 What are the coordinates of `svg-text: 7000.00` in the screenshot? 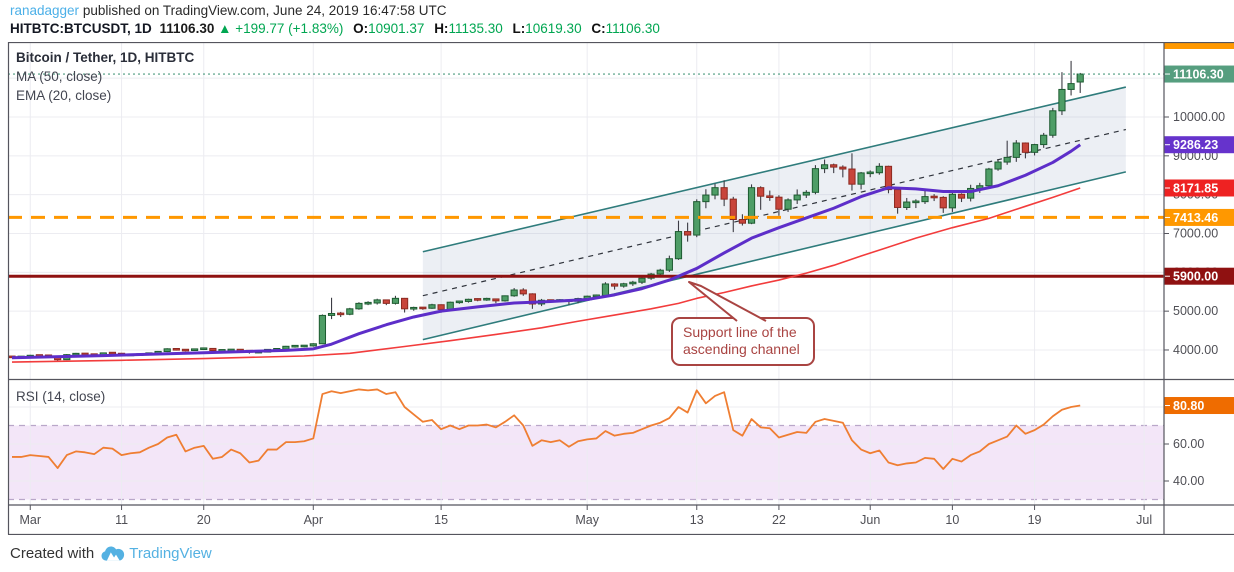 It's located at (1195, 233).